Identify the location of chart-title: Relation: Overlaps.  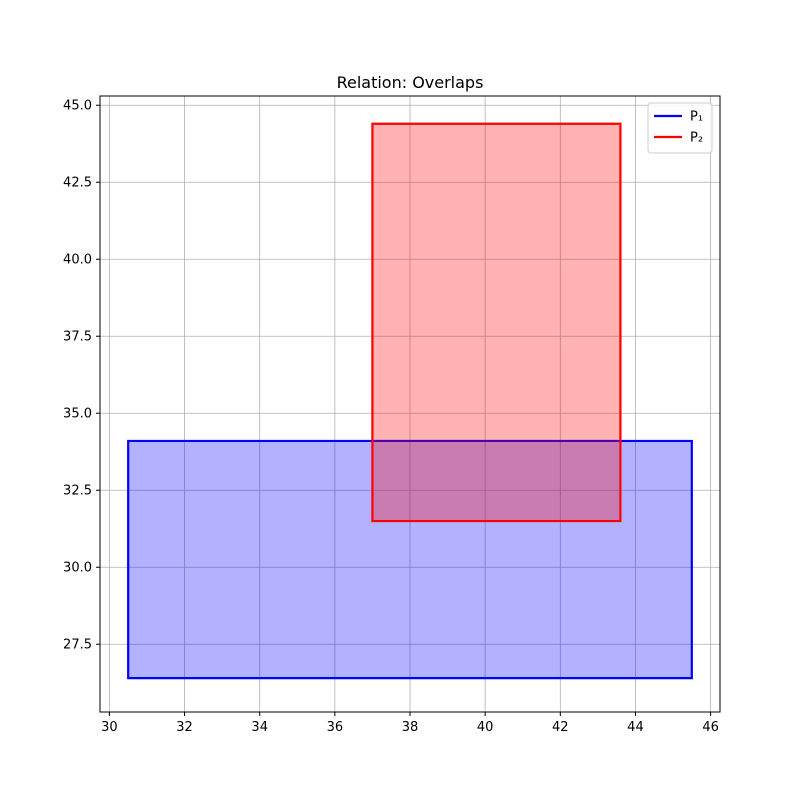
(410, 82).